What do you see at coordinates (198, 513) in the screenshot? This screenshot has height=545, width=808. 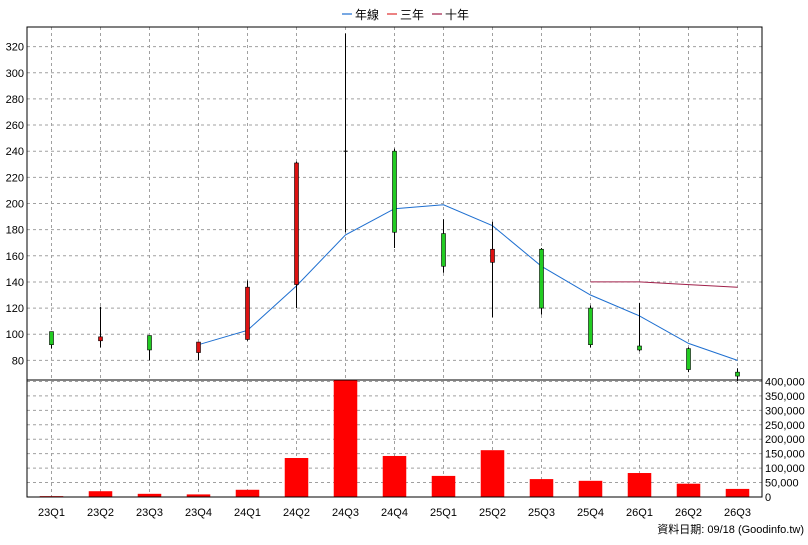 I see `x-tick-label: 23Q4` at bounding box center [198, 513].